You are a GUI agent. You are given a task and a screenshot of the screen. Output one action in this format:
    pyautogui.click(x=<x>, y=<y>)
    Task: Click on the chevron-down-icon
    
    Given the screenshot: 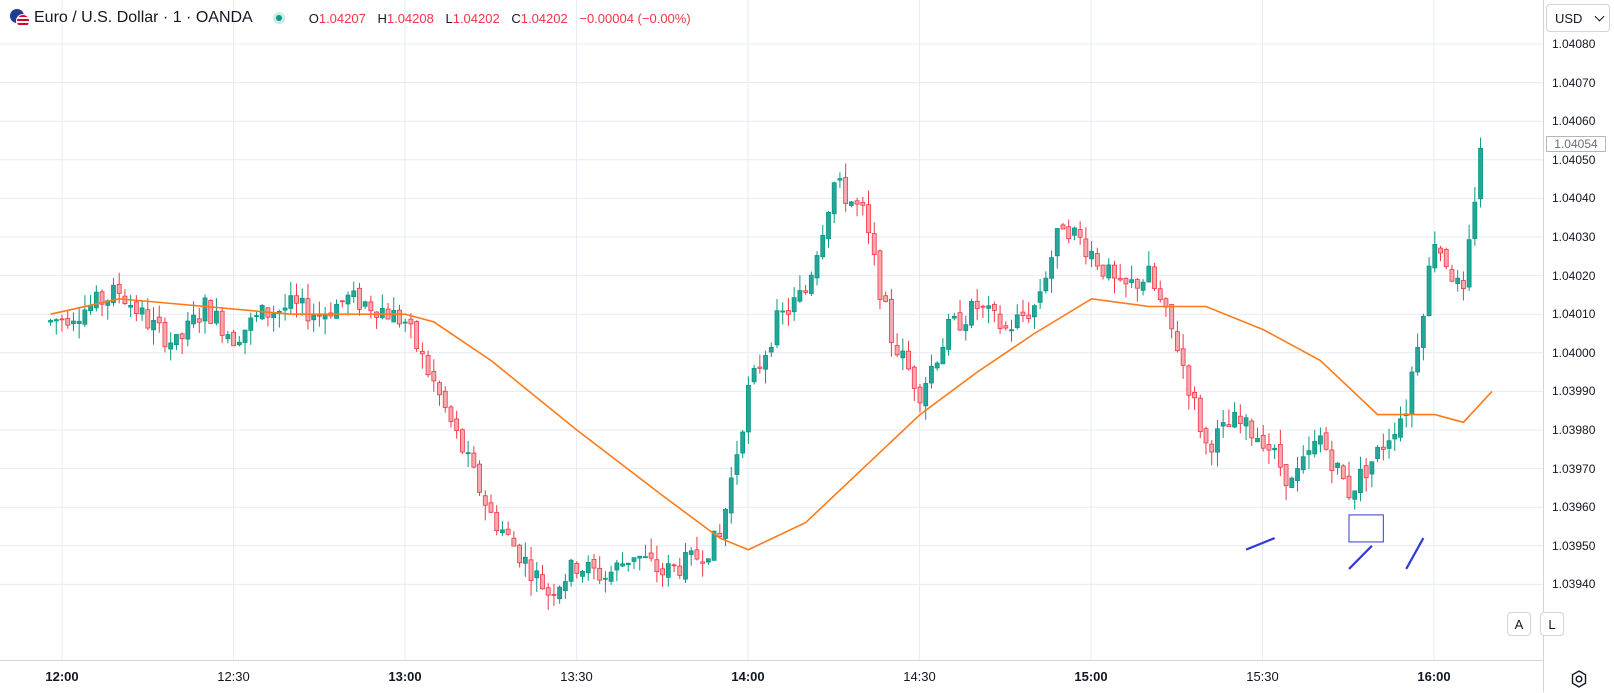 What is the action you would take?
    pyautogui.click(x=1599, y=16)
    